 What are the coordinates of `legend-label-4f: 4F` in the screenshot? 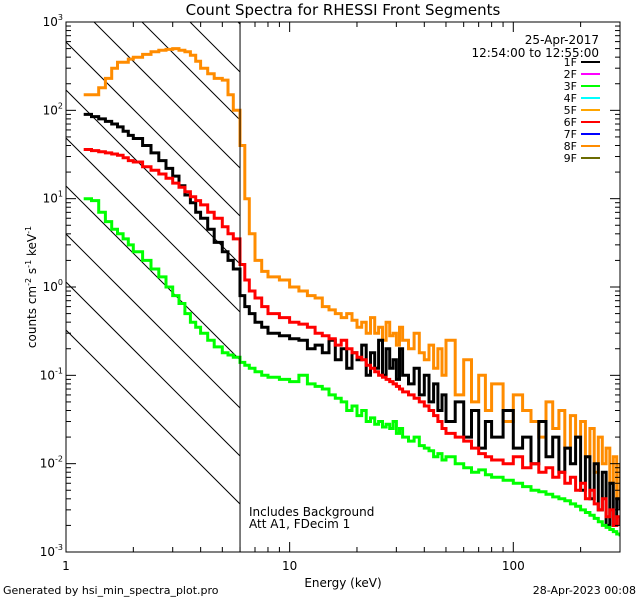 It's located at (570, 98).